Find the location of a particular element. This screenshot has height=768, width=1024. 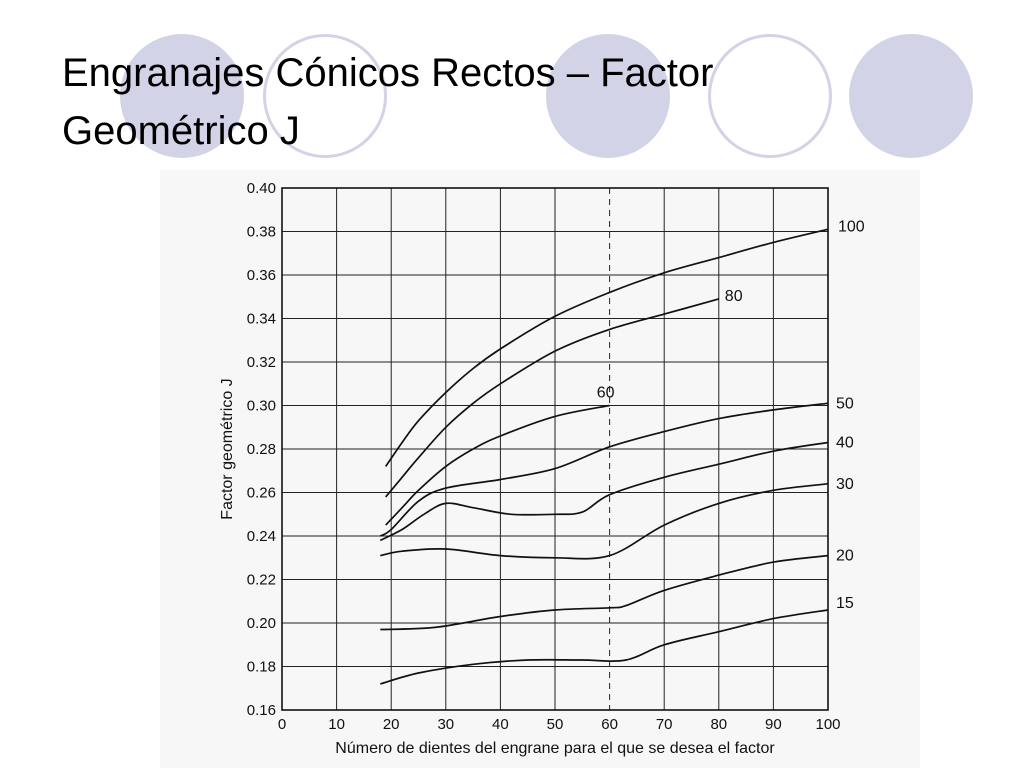

x-tick-label: 60 is located at coordinates (609, 724).